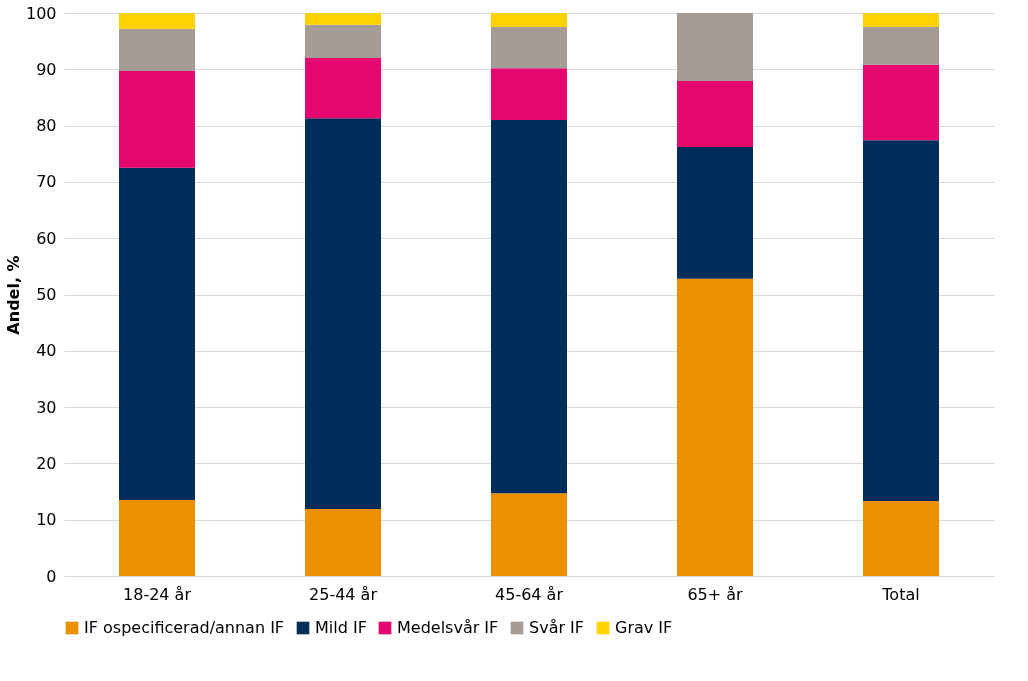  Describe the element at coordinates (46, 69) in the screenshot. I see `y-tick-label: 90` at that location.